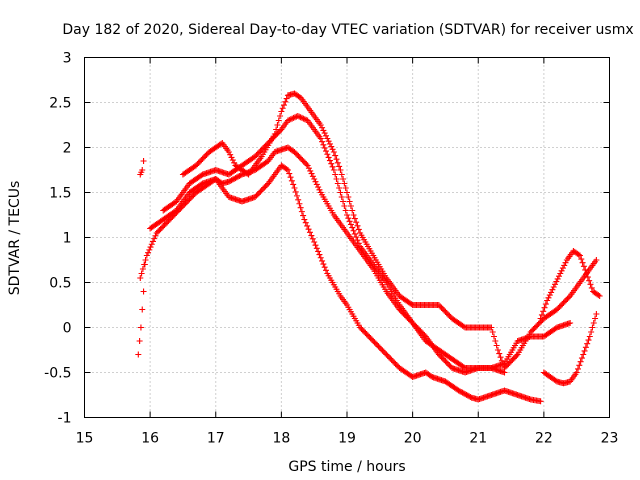  I want to click on x-tick-label: 18, so click(281, 439).